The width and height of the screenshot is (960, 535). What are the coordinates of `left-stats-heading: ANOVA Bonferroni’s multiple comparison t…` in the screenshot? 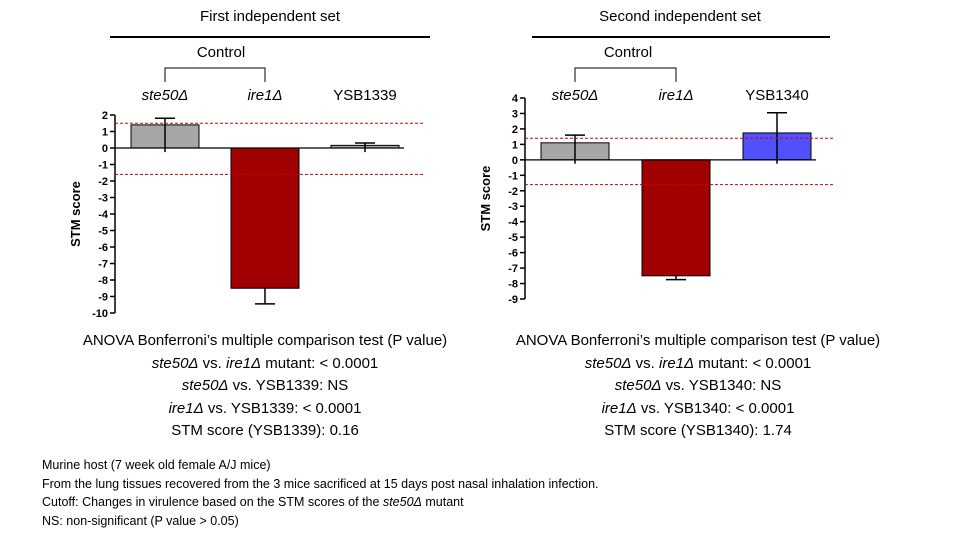 It's located at (265, 340).